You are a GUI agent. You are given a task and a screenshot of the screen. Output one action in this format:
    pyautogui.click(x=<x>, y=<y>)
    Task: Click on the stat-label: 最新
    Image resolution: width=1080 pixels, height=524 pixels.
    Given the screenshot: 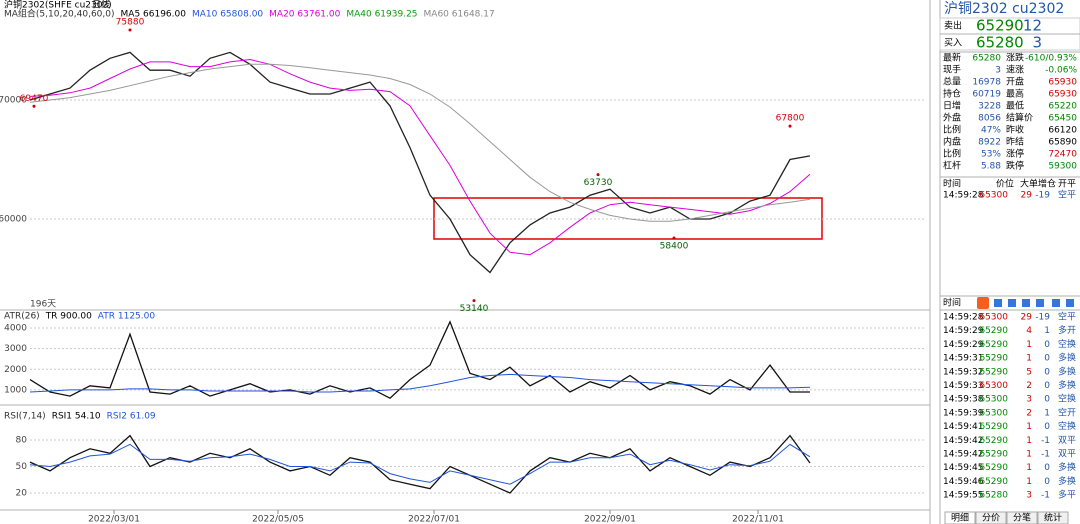 What is the action you would take?
    pyautogui.click(x=952, y=58)
    